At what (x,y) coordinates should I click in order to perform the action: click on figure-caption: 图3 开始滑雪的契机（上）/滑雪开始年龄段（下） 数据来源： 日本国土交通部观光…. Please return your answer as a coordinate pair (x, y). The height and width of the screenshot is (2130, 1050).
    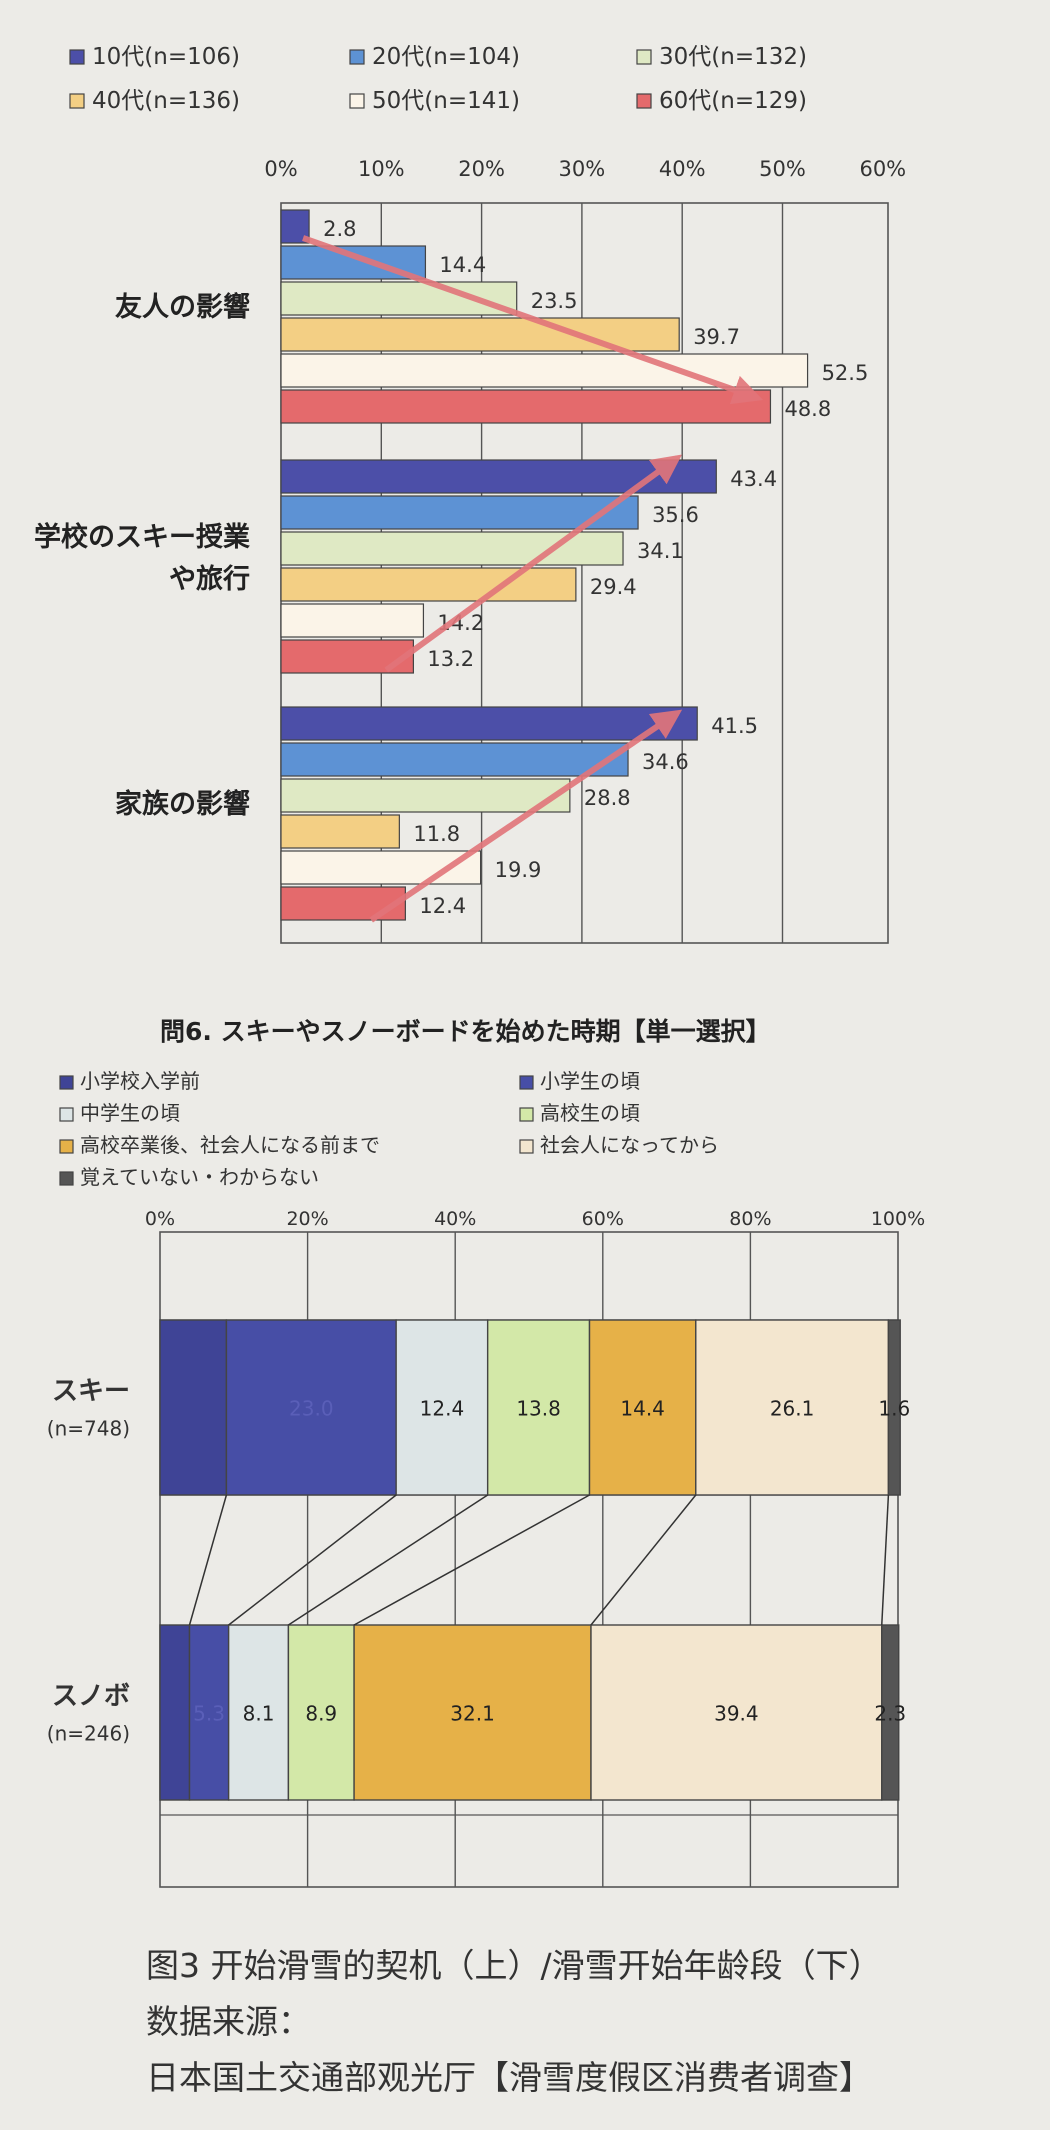
    Looking at the image, I should click on (514, 2022).